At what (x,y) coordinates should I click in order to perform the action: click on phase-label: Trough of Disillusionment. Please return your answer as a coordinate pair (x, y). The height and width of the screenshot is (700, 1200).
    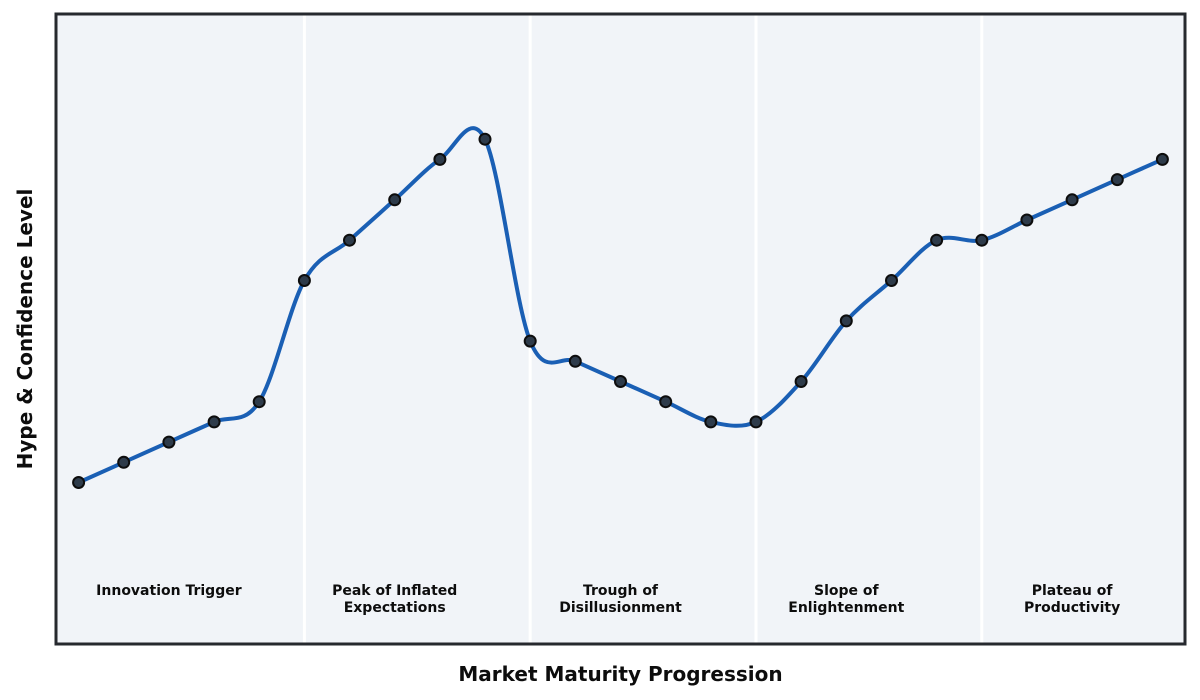
    Looking at the image, I should click on (620, 599).